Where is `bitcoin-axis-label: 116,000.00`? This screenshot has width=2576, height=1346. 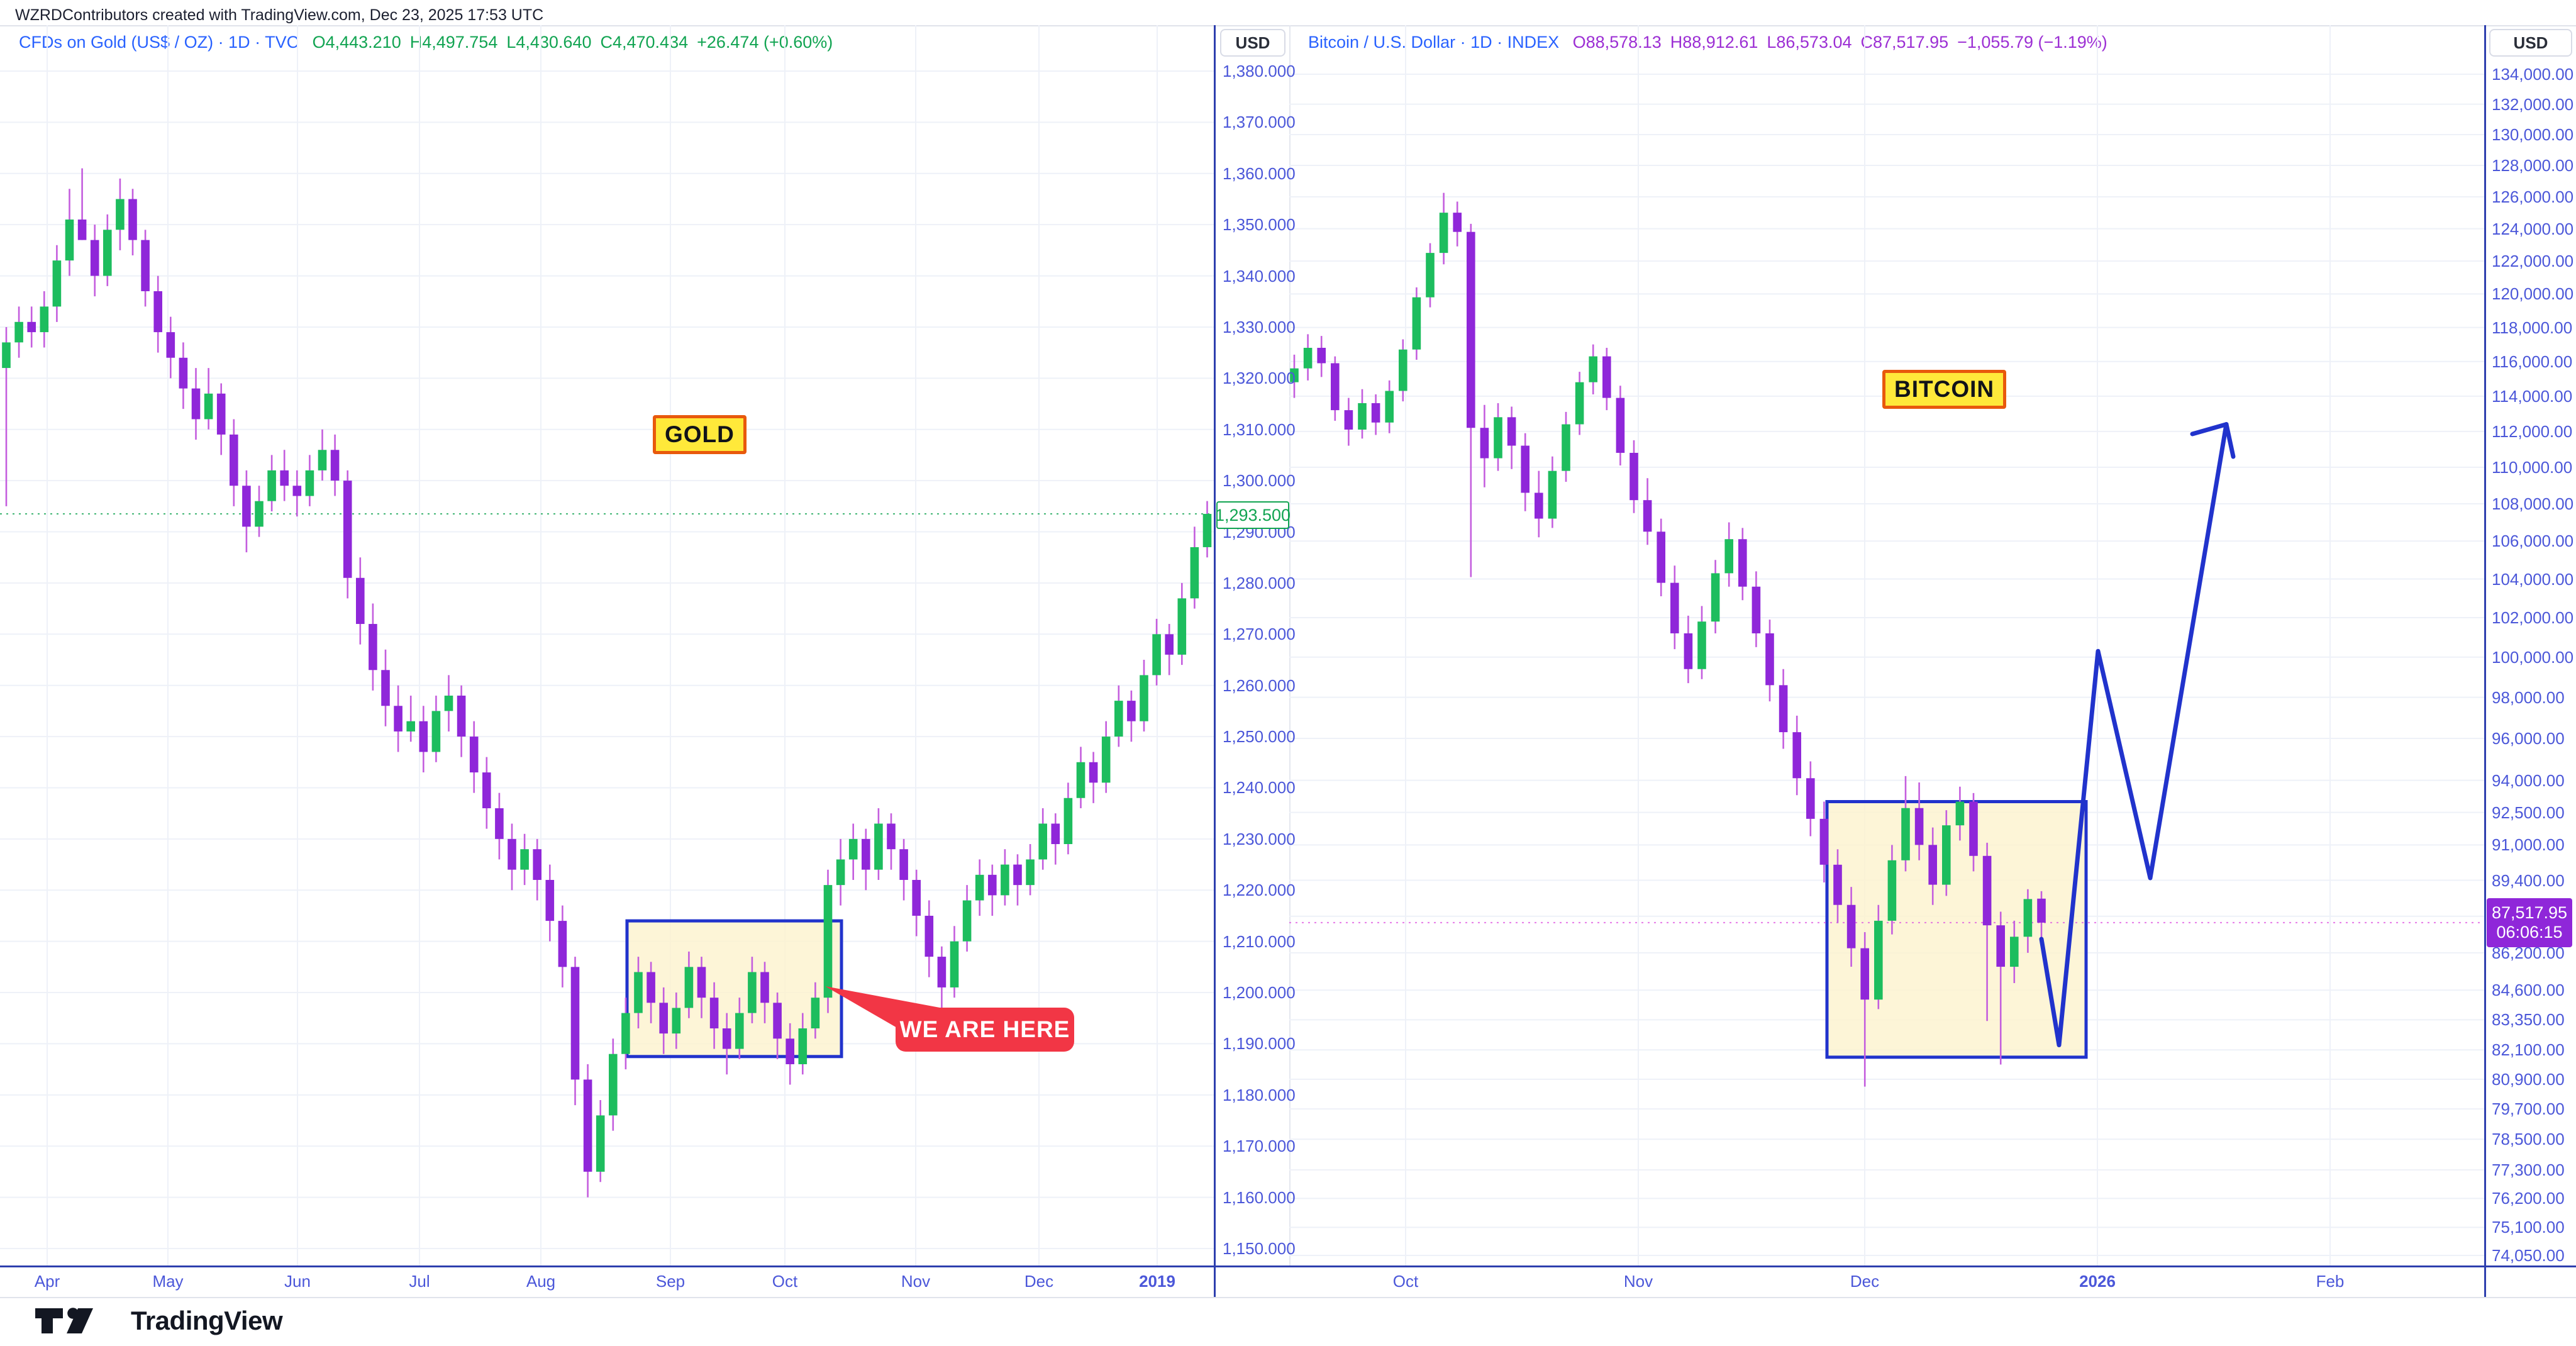 bitcoin-axis-label: 116,000.00 is located at coordinates (2532, 361).